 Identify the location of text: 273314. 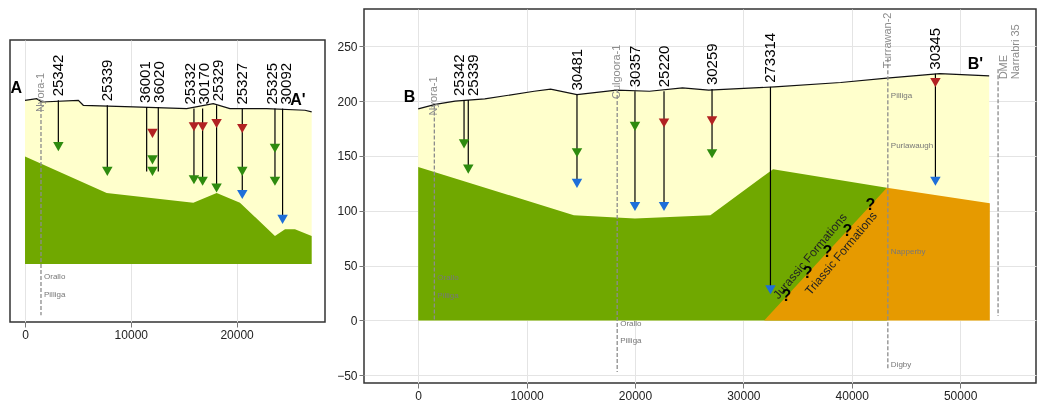
(770, 57).